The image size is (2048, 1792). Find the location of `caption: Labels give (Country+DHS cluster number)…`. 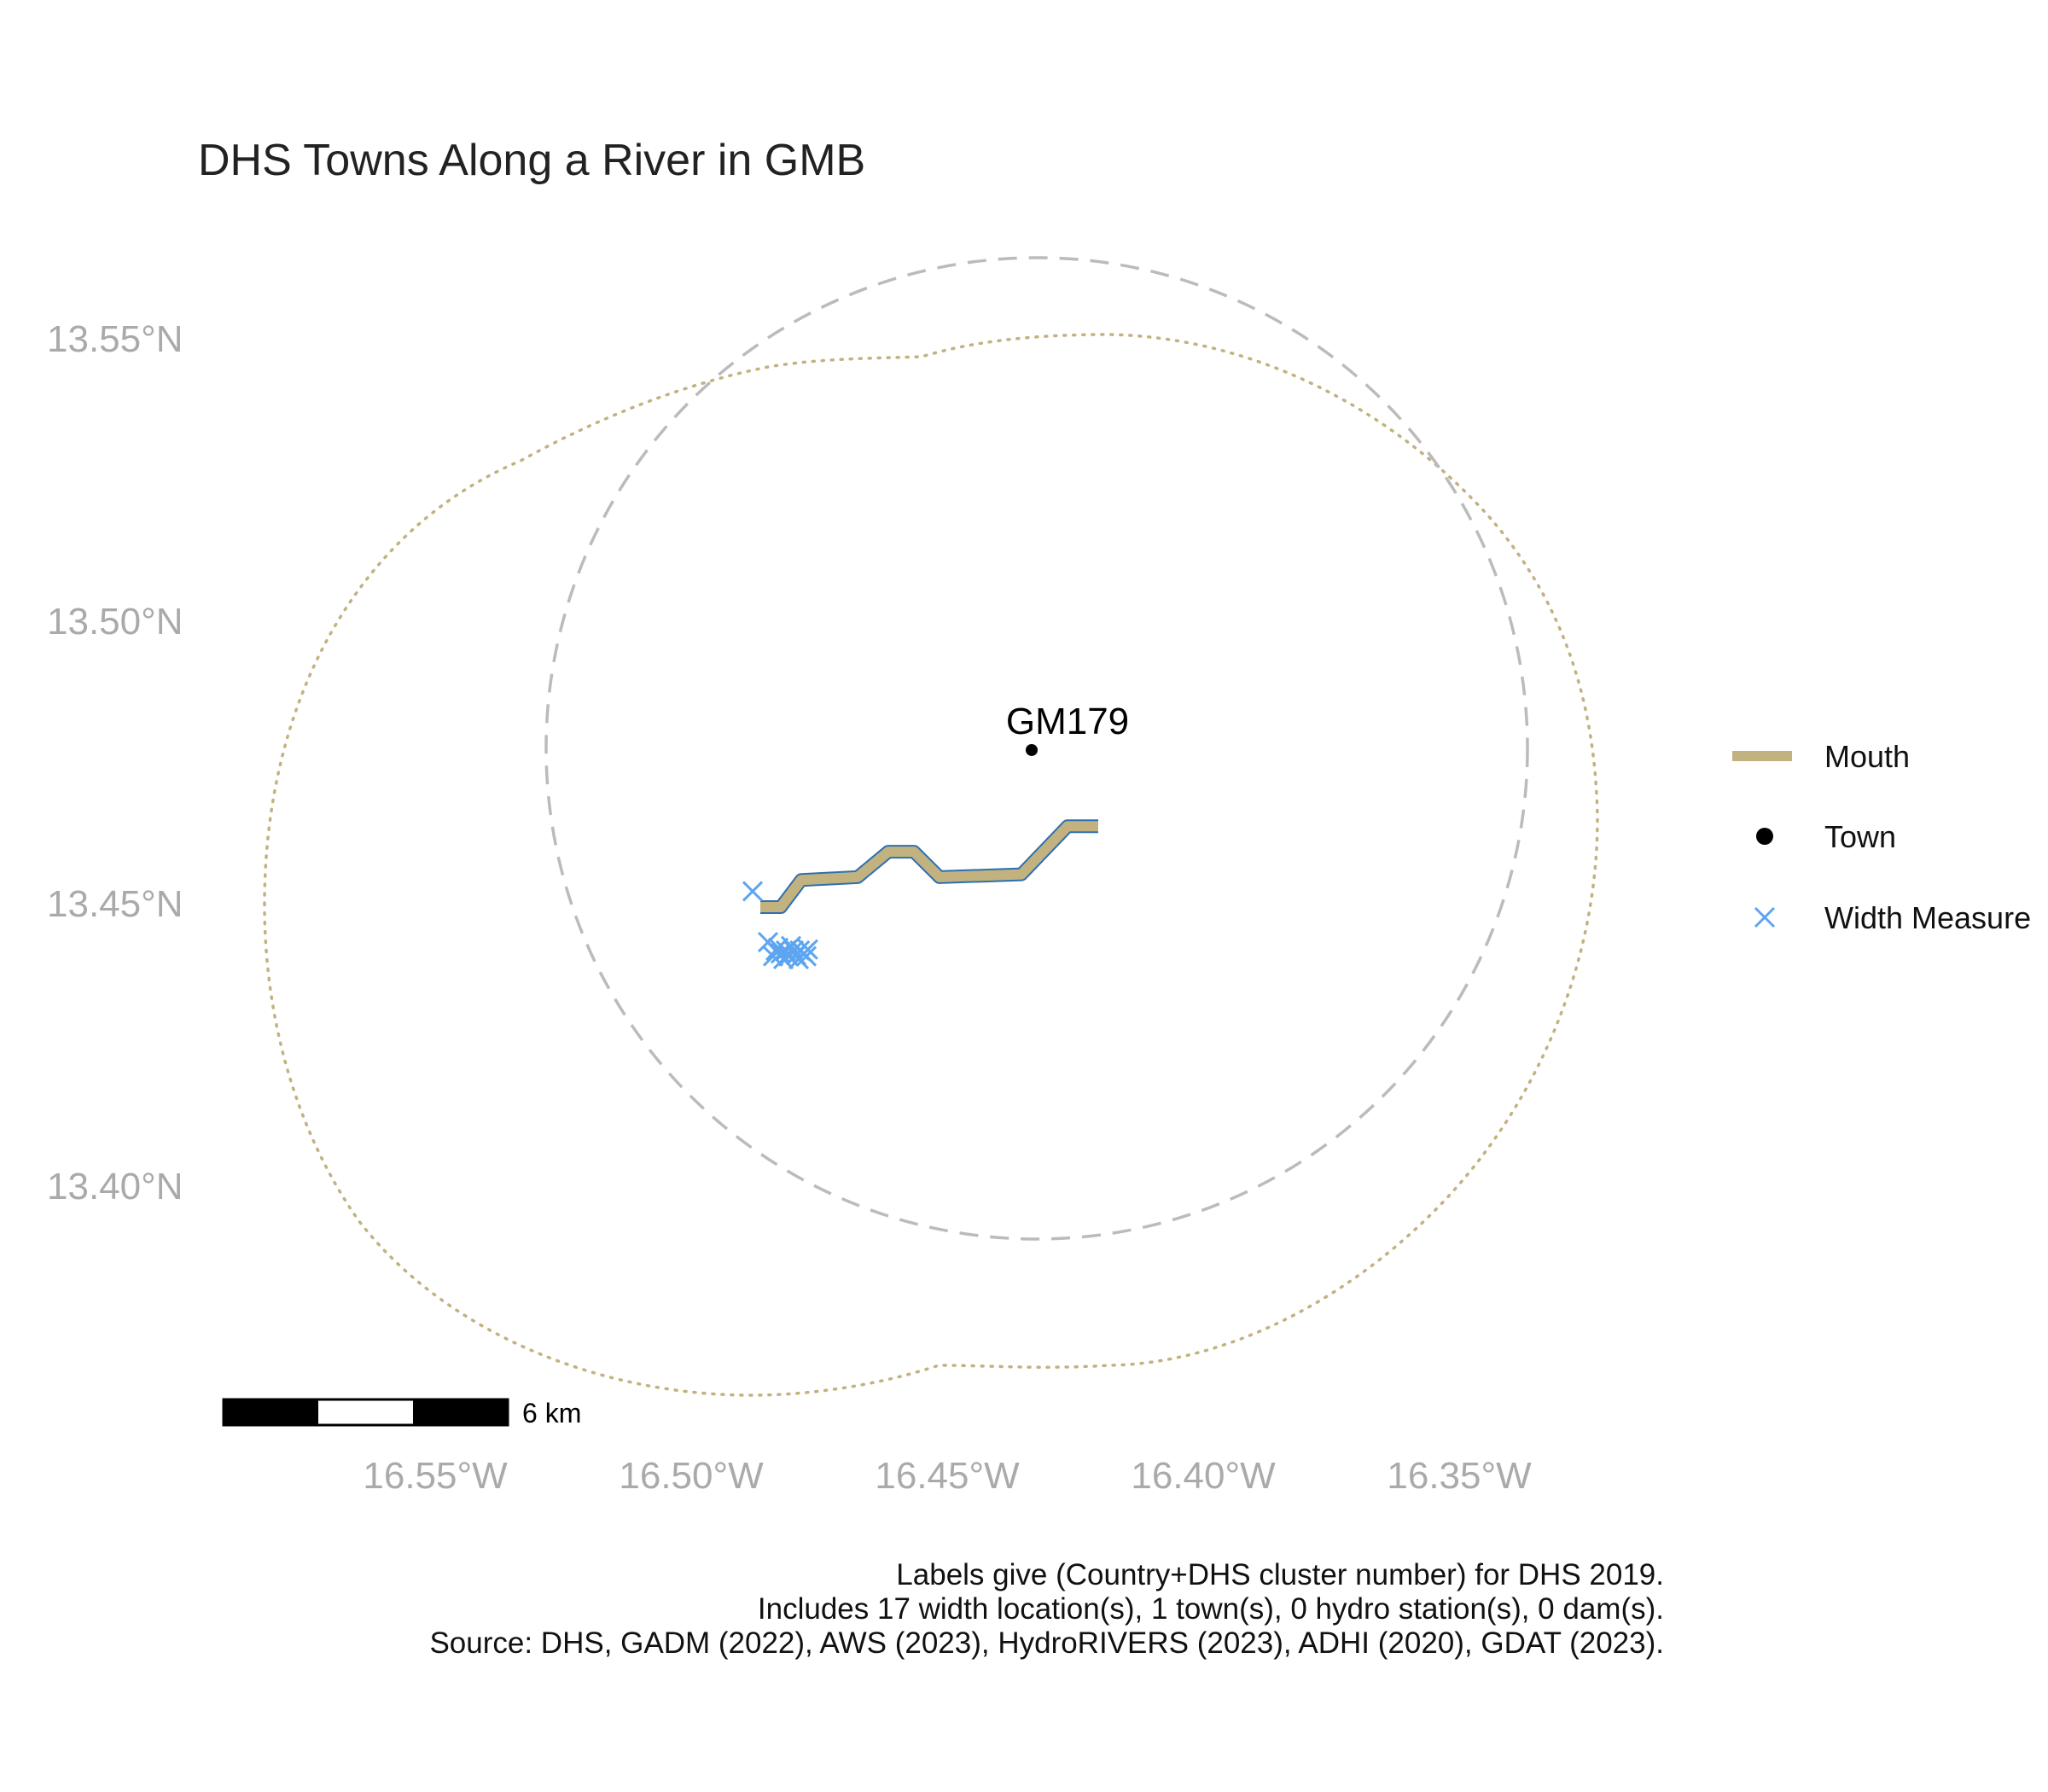

caption: Labels give (Country+DHS cluster number)… is located at coordinates (1046, 1609).